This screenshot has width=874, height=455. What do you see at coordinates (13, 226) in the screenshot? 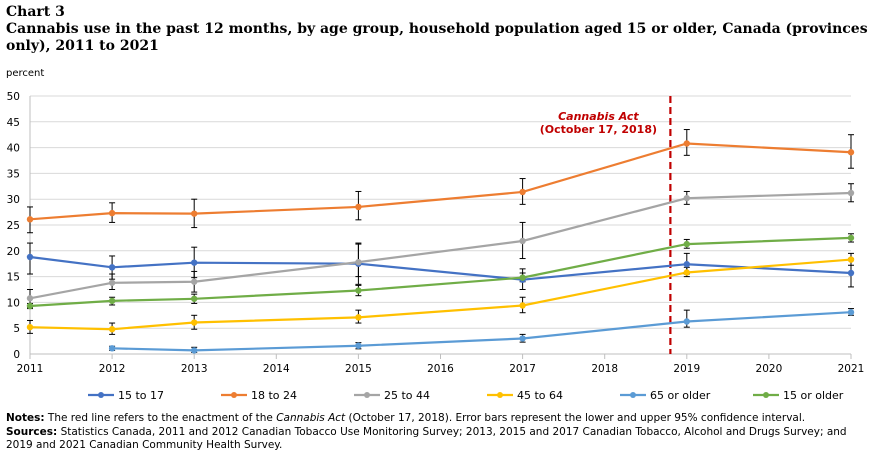
I see `y-tick-label: 25` at bounding box center [13, 226].